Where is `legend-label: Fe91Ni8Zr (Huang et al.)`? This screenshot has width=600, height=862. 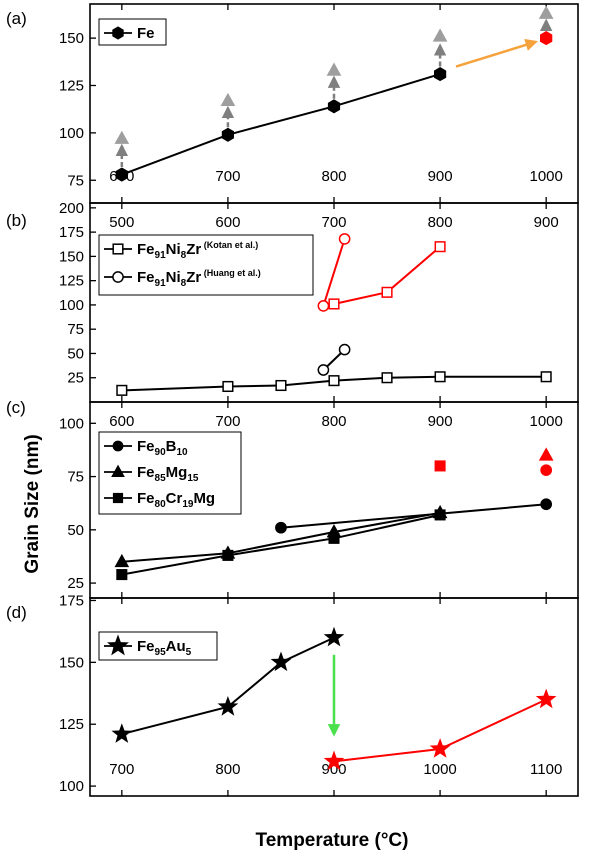
legend-label: Fe91Ni8Zr (Huang et al.) is located at coordinates (199, 278).